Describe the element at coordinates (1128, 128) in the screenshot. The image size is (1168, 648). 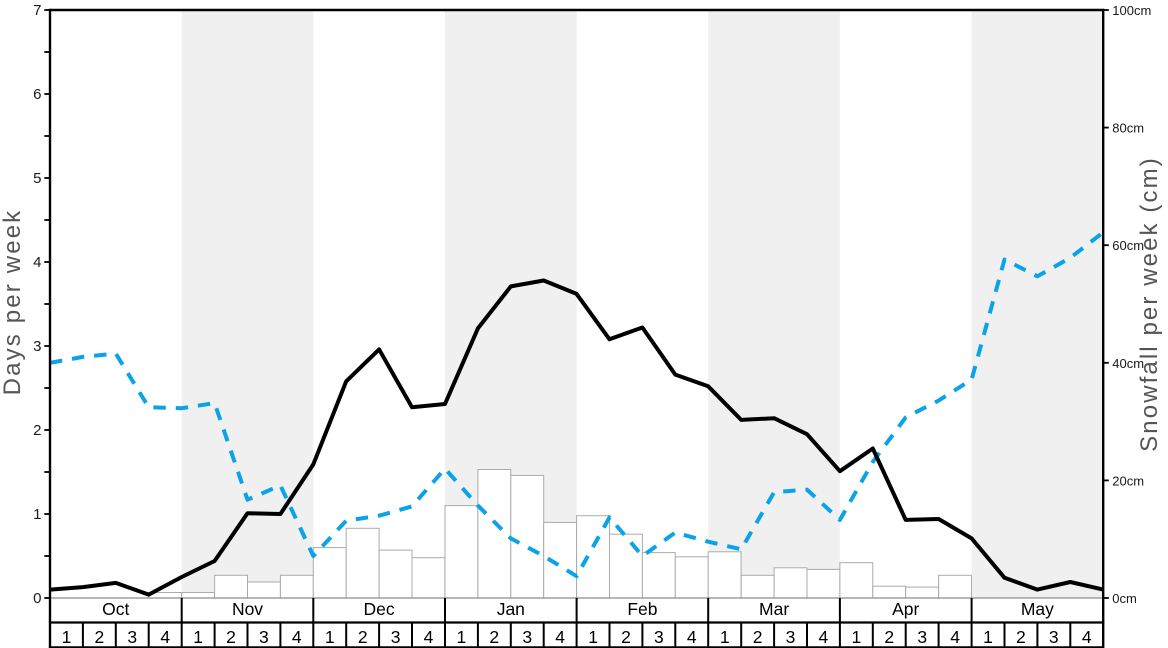
I see `svg-text: 80cm` at that location.